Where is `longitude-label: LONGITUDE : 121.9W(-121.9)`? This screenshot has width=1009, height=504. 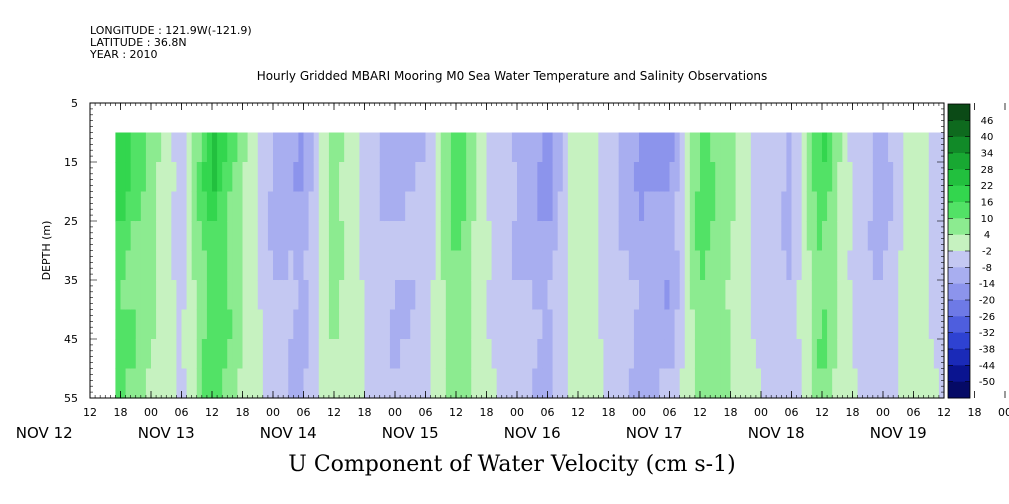
longitude-label: LONGITUDE : 121.9W(-121.9) is located at coordinates (171, 30).